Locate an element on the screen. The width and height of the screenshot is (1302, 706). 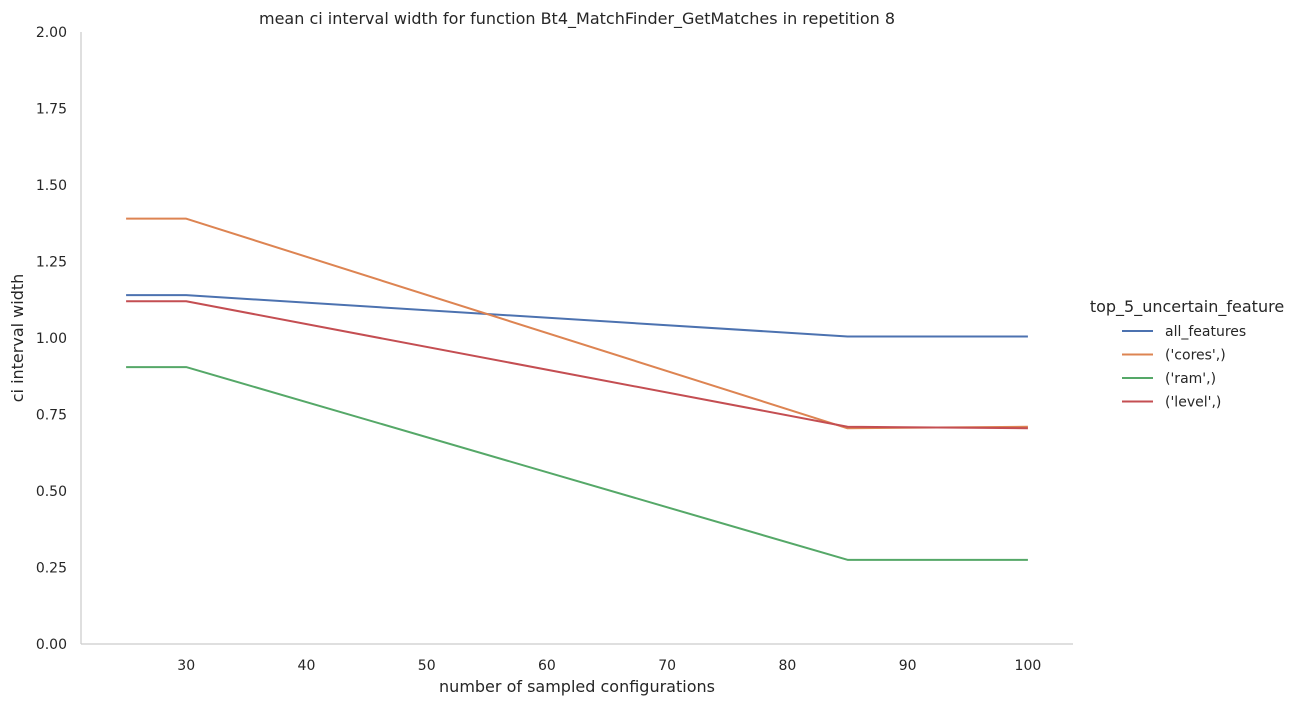
y-axis-label: ci interval width is located at coordinates (17, 338).